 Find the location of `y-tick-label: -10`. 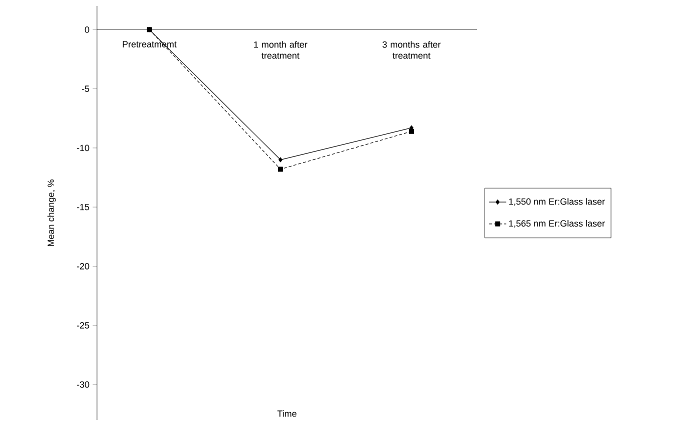

y-tick-label: -10 is located at coordinates (83, 148).